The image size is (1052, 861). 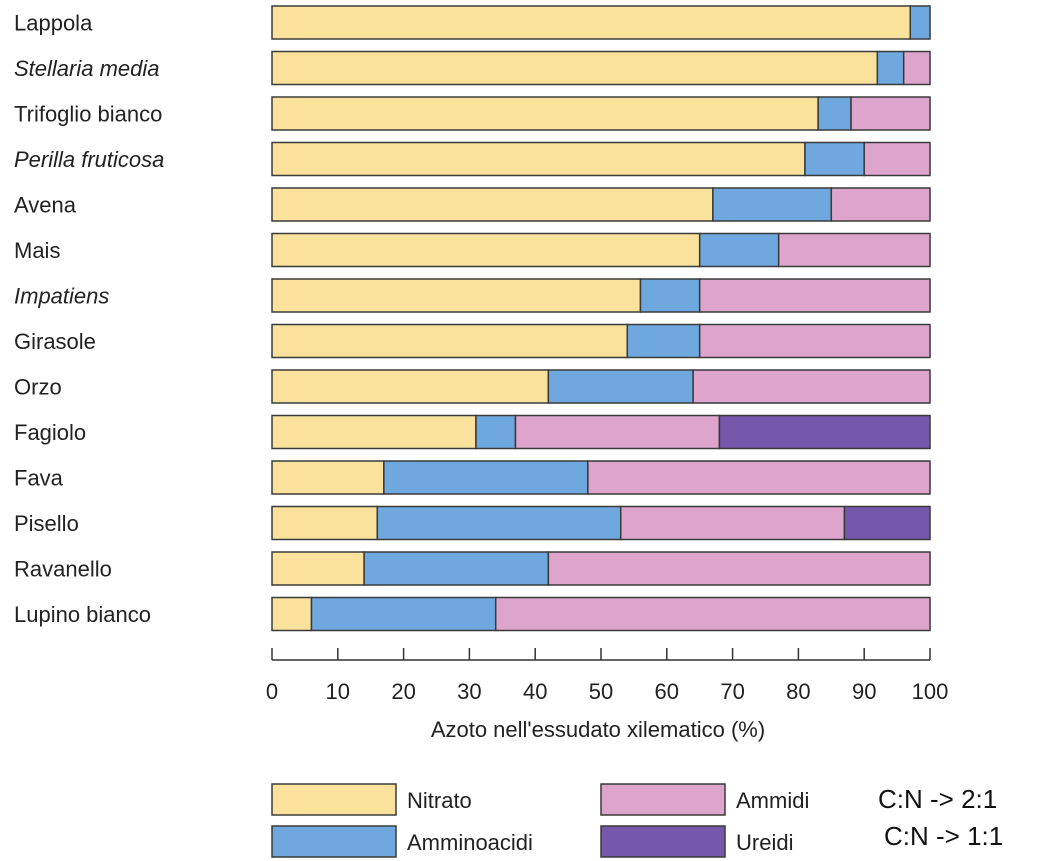 What do you see at coordinates (916, 68) in the screenshot?
I see `bar-ammidi-stellaria-media` at bounding box center [916, 68].